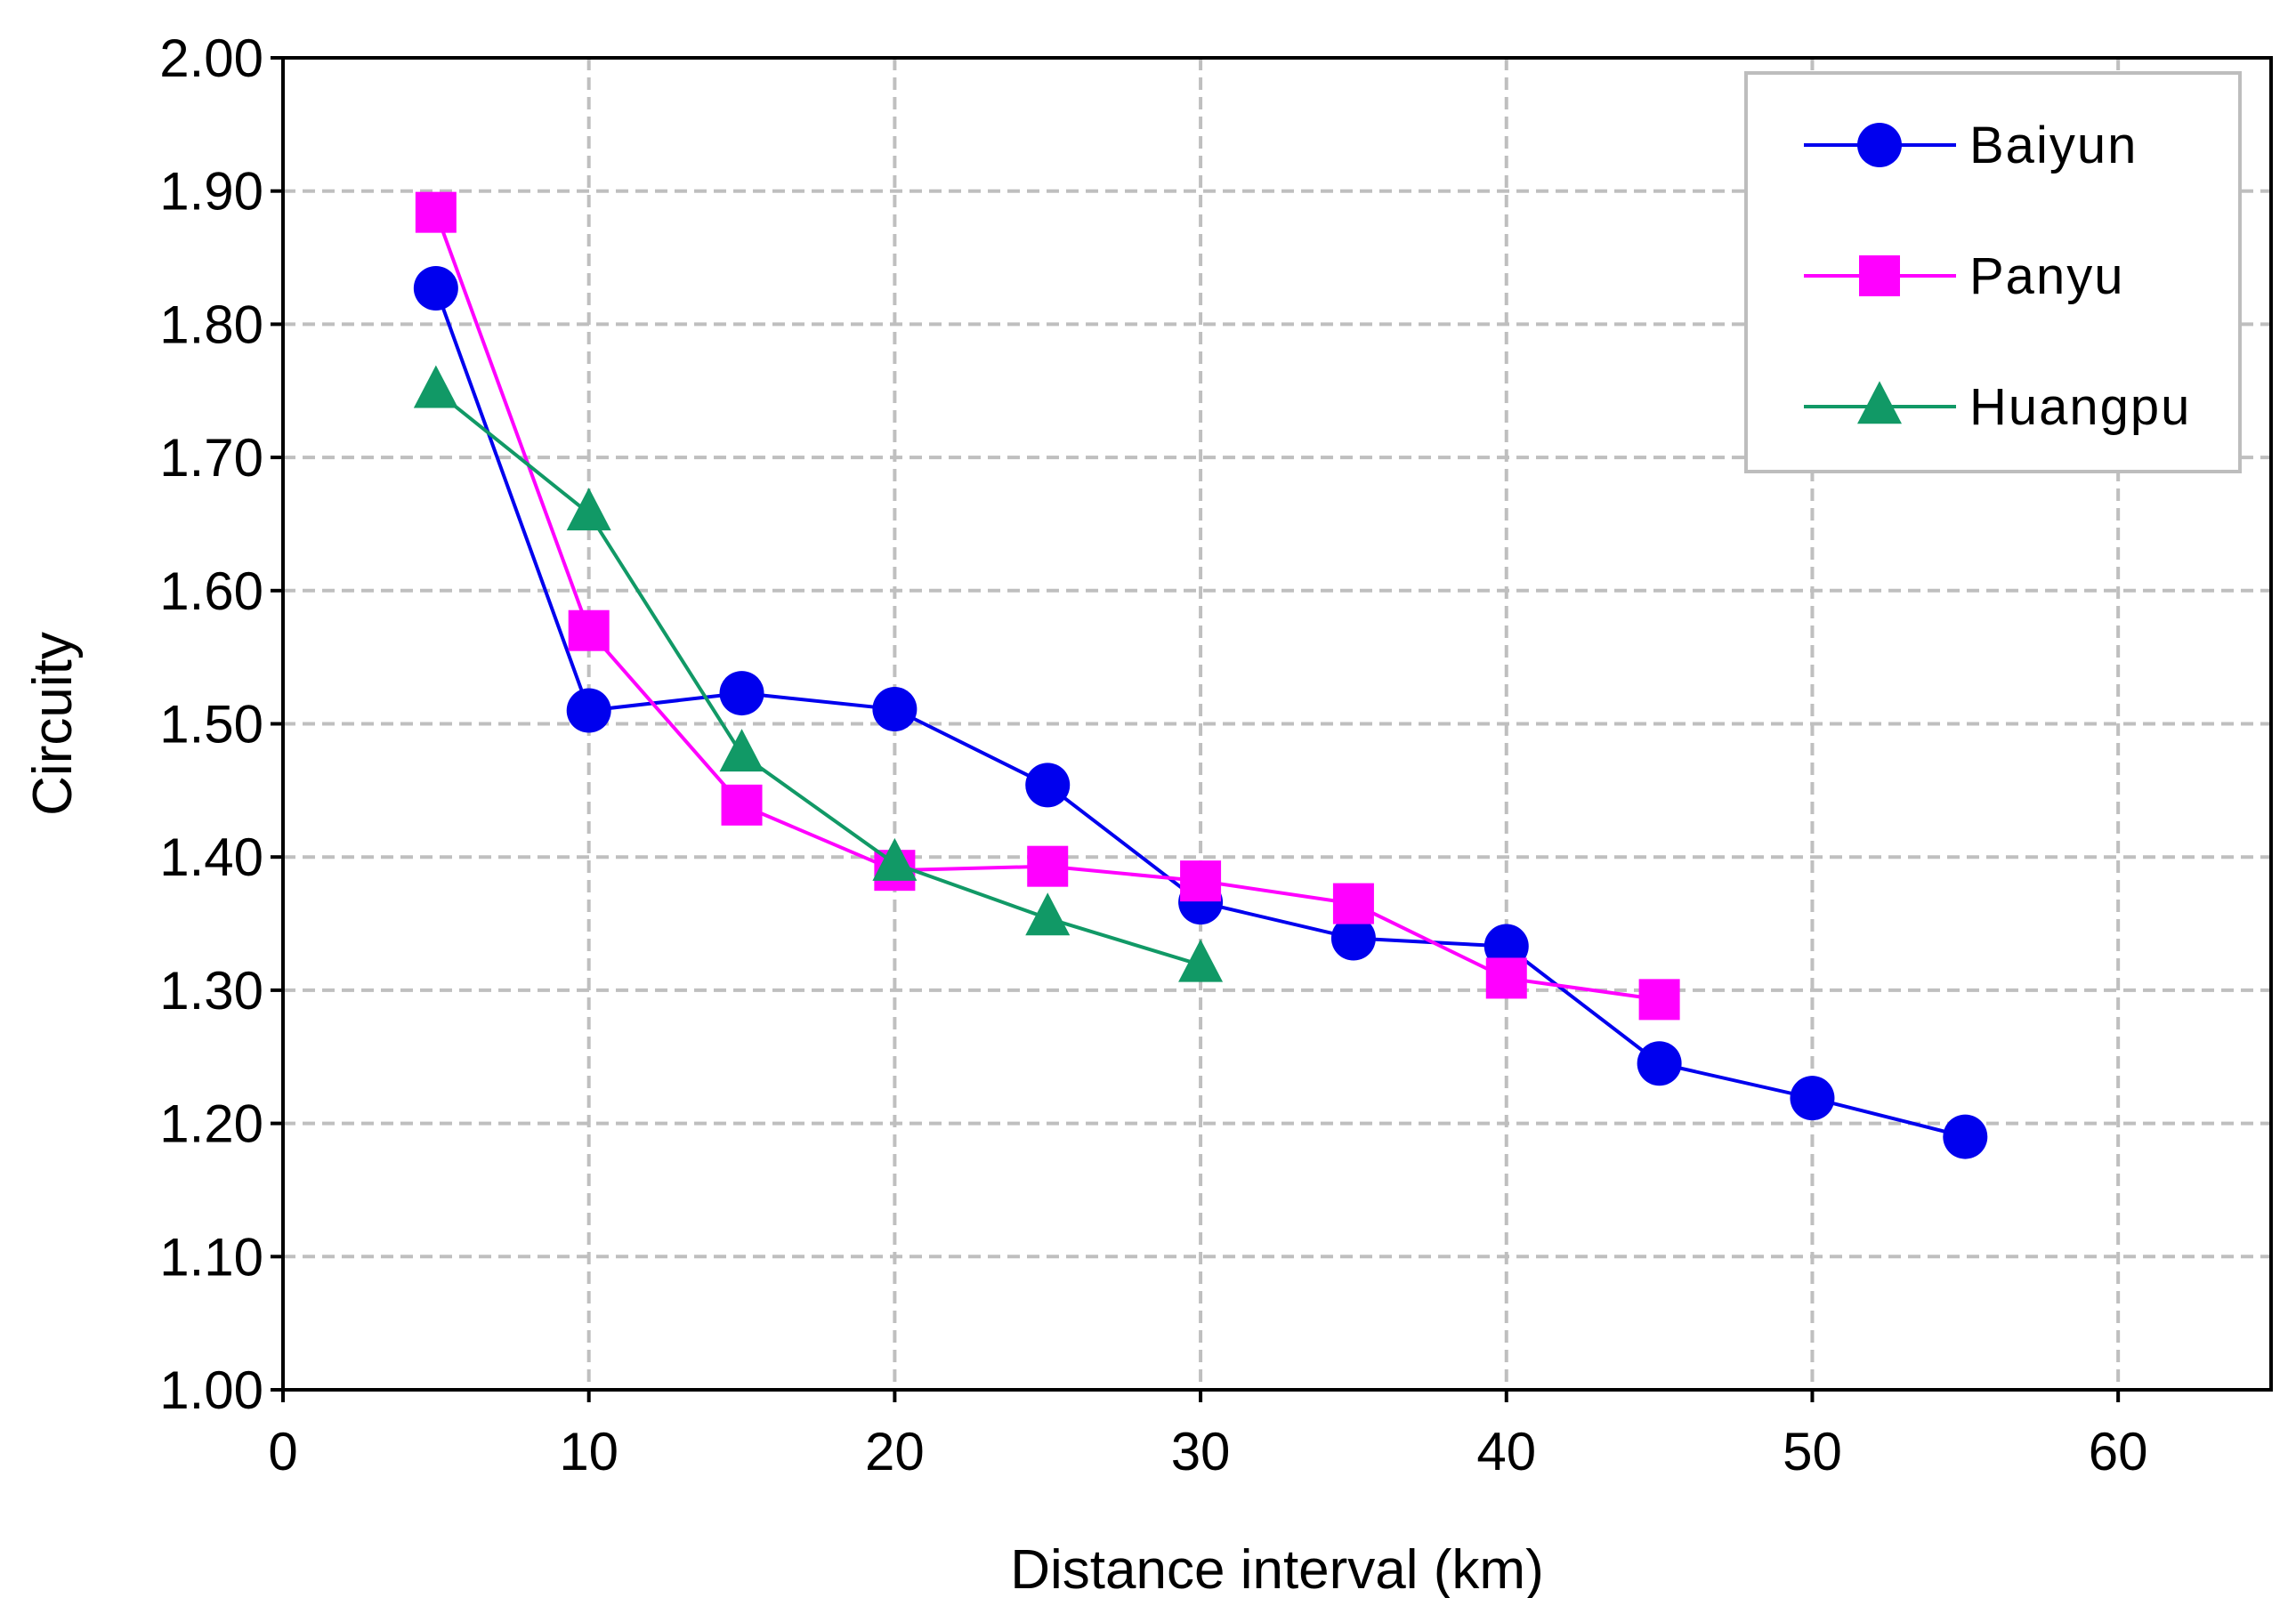 This screenshot has height=1598, width=2296. What do you see at coordinates (1276, 1568) in the screenshot?
I see `x-axis-title: Distance interval (km)` at bounding box center [1276, 1568].